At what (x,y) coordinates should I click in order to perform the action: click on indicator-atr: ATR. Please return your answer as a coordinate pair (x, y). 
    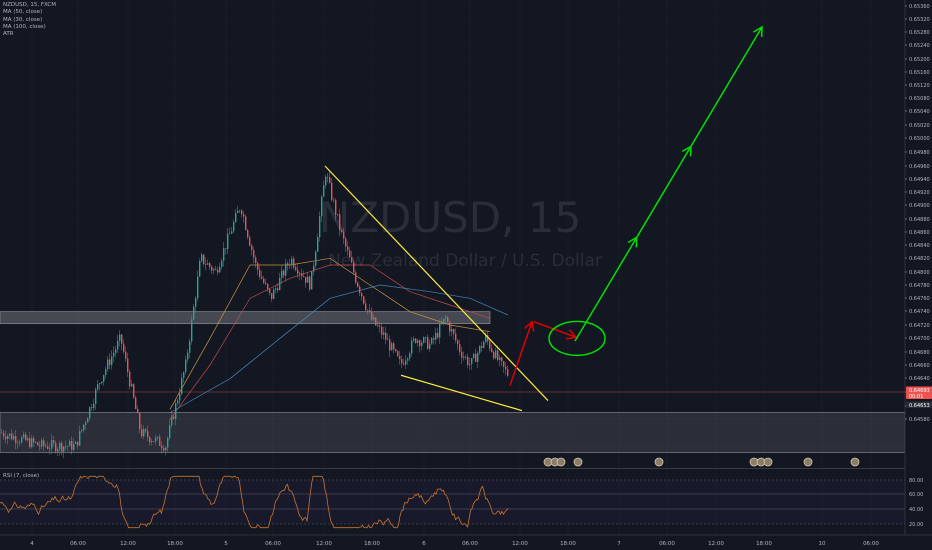
    Looking at the image, I should click on (8, 34).